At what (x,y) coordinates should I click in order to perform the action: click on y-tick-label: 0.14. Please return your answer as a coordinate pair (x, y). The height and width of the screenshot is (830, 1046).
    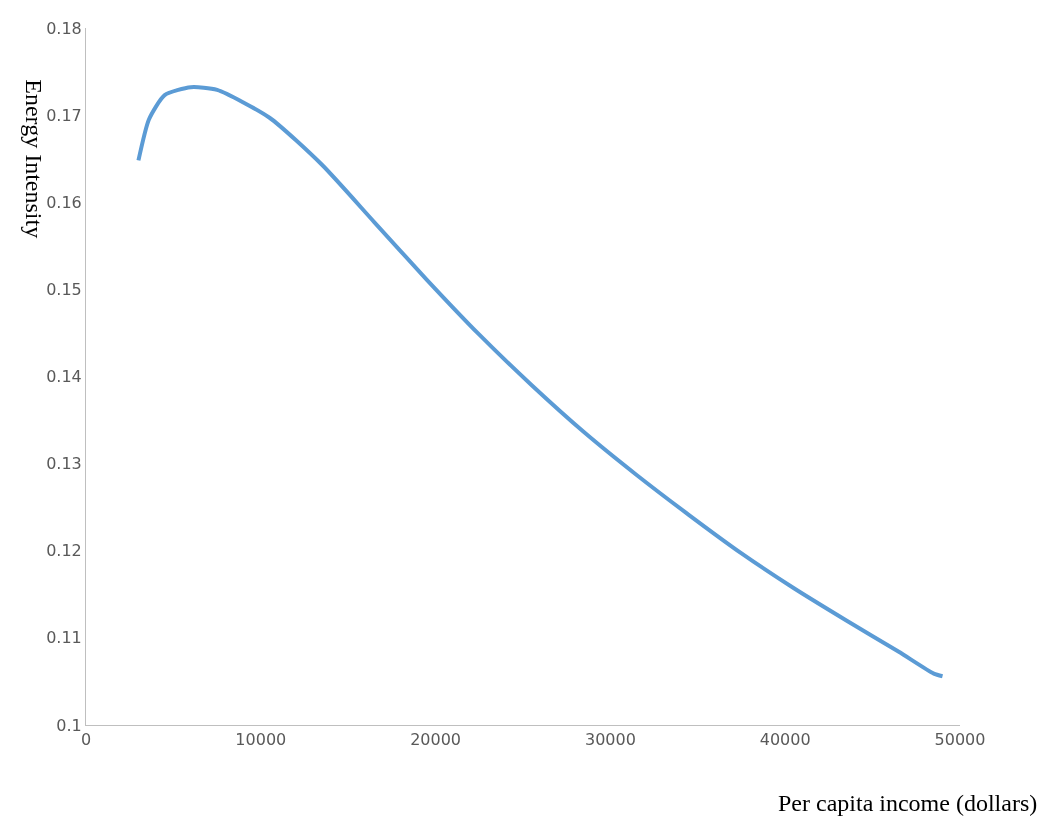
    Looking at the image, I should click on (64, 377).